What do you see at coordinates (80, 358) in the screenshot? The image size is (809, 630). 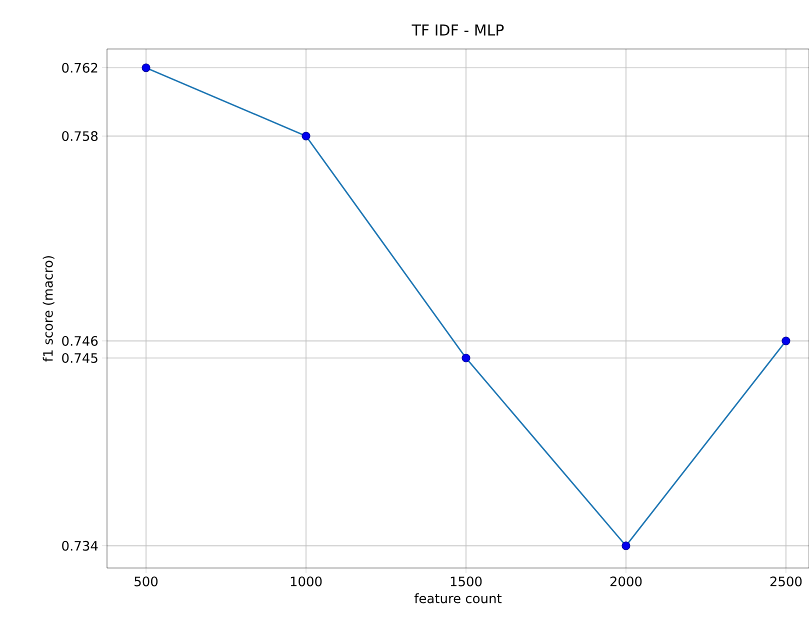 I see `y-tick-label: 0.745` at bounding box center [80, 358].